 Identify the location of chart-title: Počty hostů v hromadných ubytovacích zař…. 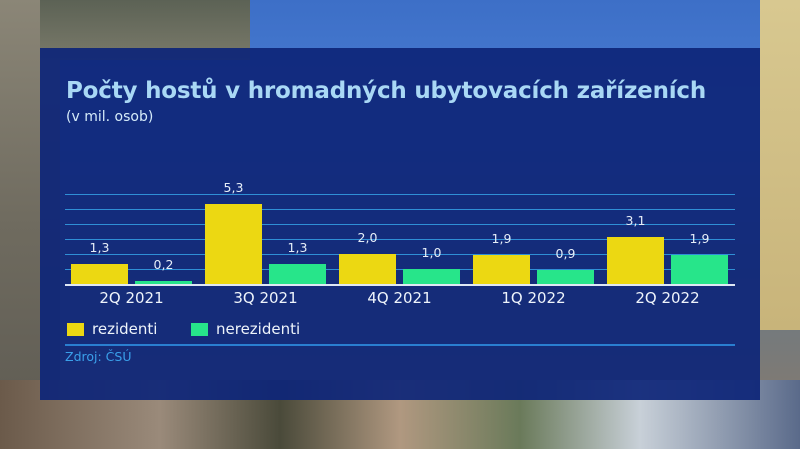
(386, 91).